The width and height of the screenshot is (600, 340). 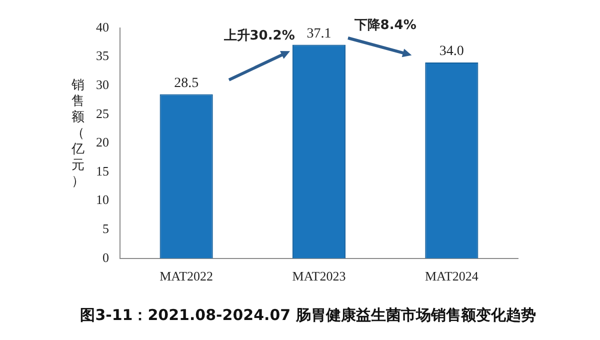 I want to click on y-tick-label: 5, so click(x=105, y=228).